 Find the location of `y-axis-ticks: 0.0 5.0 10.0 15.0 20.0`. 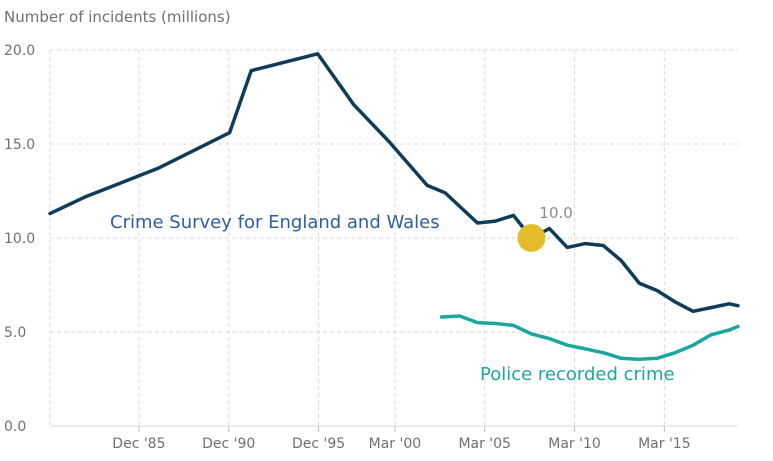

y-axis-ticks: 0.0 5.0 10.0 15.0 20.0 is located at coordinates (19, 239).